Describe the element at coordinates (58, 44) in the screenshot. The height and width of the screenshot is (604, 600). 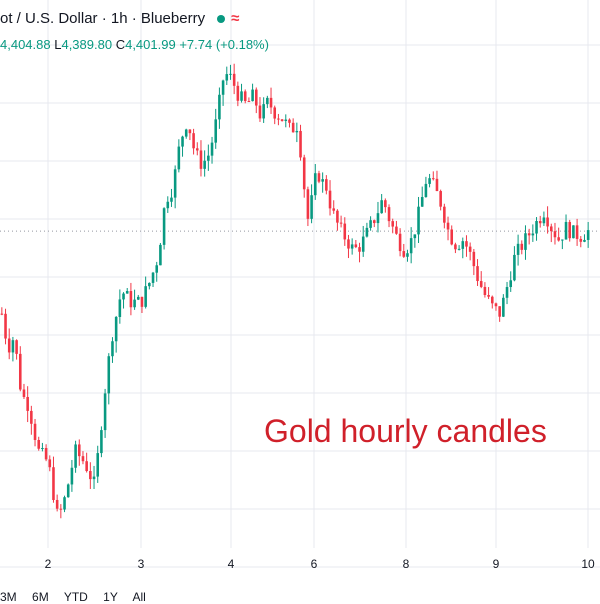
I see `low-label: L` at that location.